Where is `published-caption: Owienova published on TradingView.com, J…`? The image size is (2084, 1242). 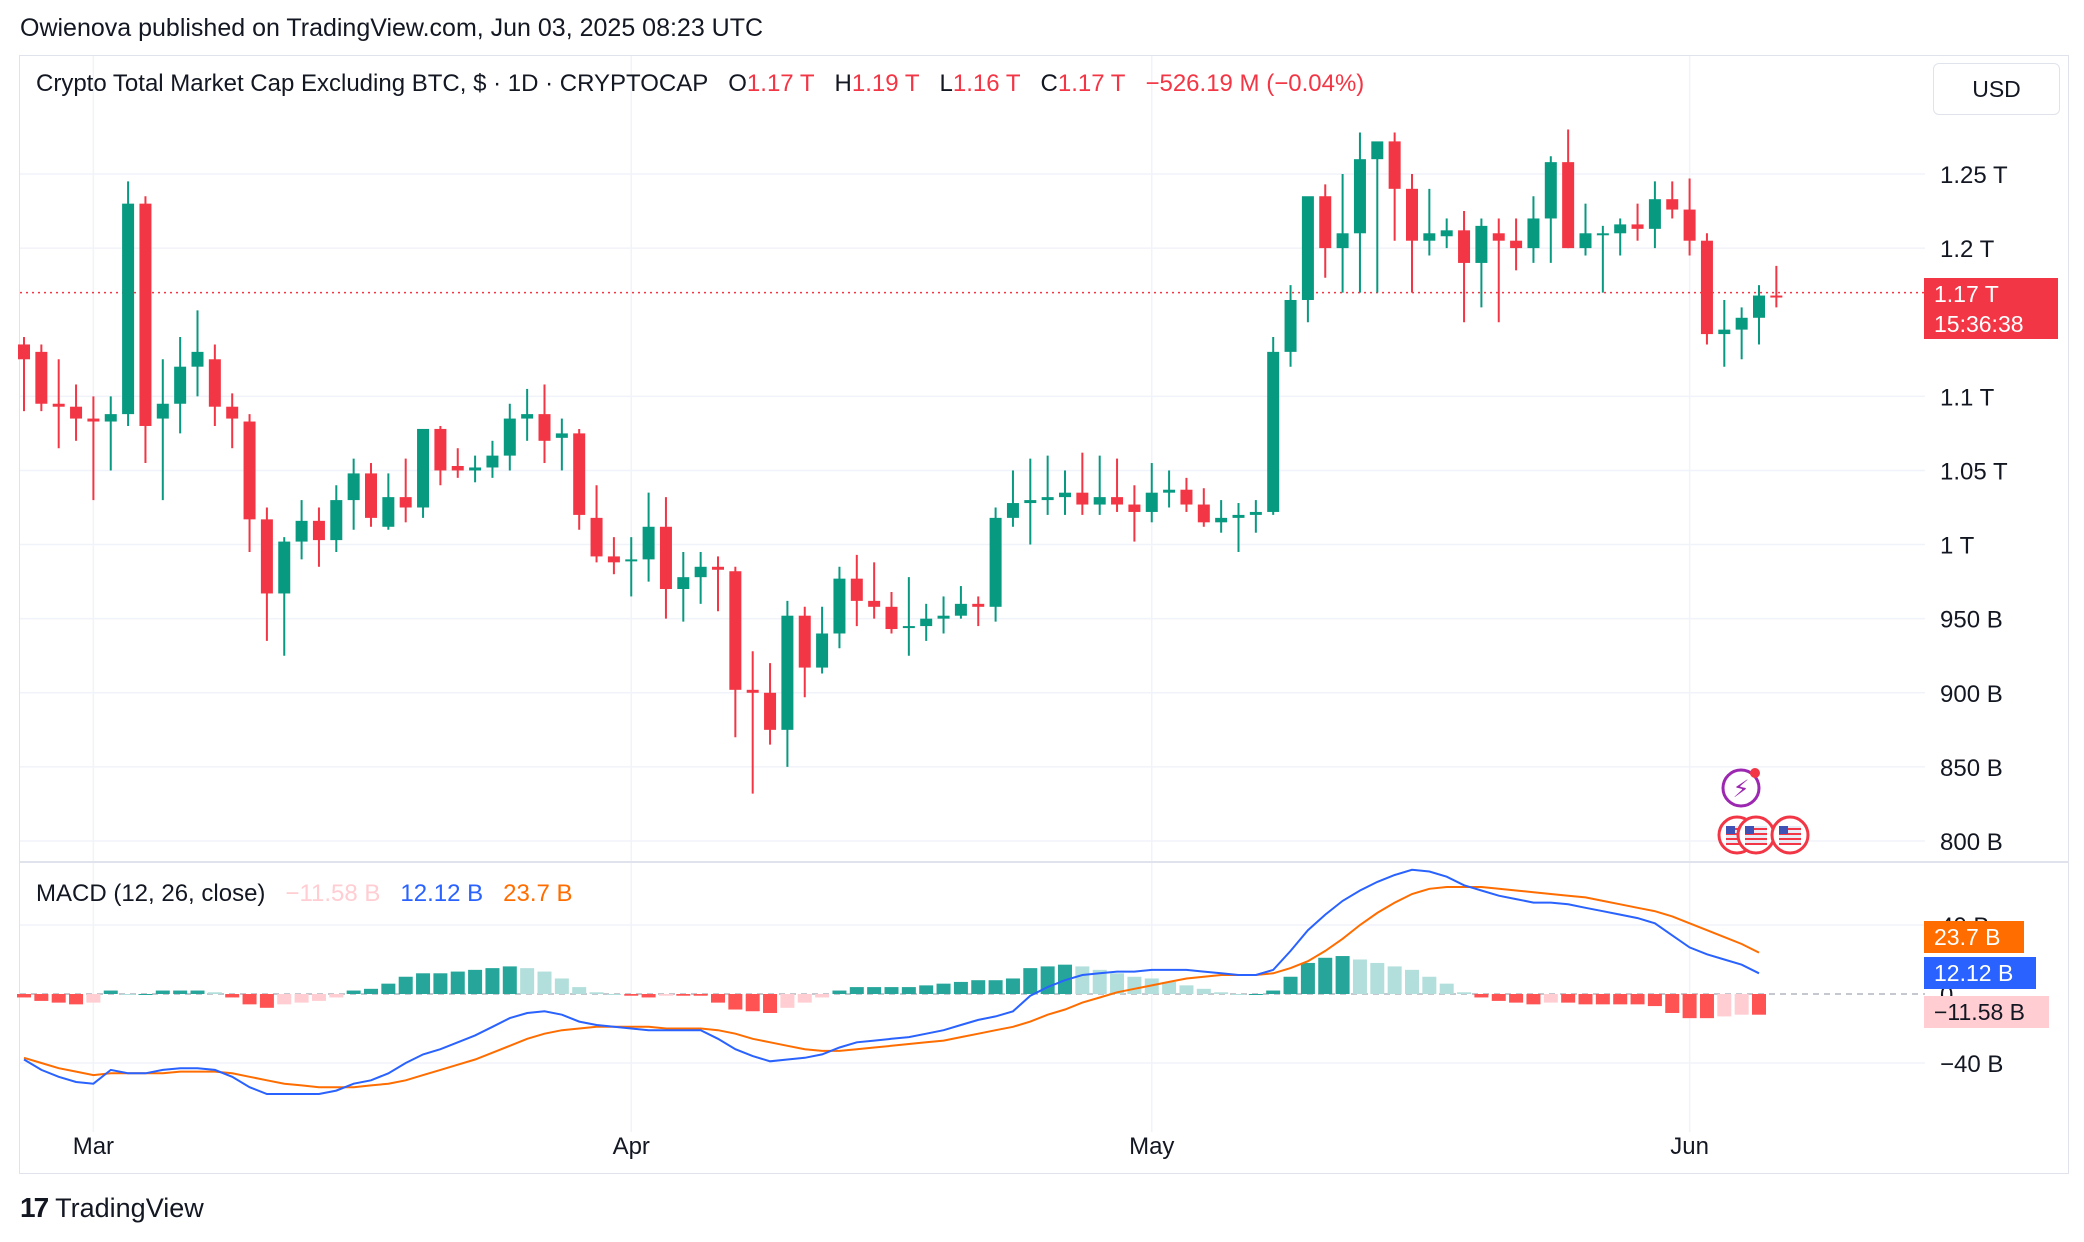 published-caption: Owienova published on TradingView.com, J… is located at coordinates (392, 28).